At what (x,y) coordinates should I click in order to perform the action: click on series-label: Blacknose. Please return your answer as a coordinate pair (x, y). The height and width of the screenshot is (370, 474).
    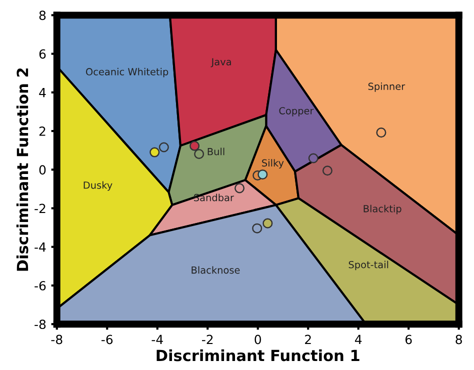
    Looking at the image, I should click on (216, 270).